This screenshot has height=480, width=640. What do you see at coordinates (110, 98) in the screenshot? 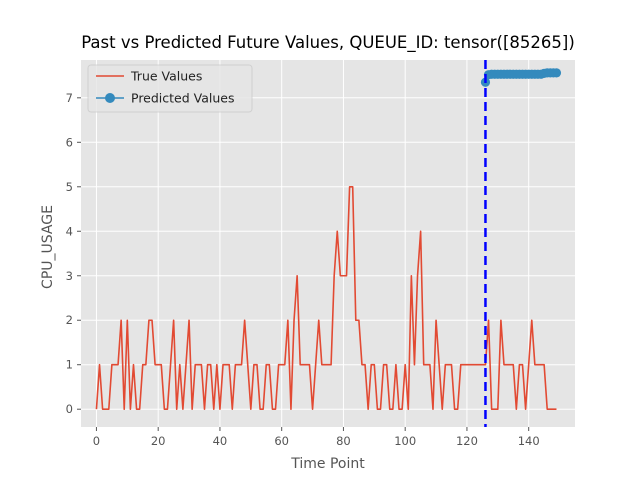
I see `legend-marker-predicted-values` at bounding box center [110, 98].